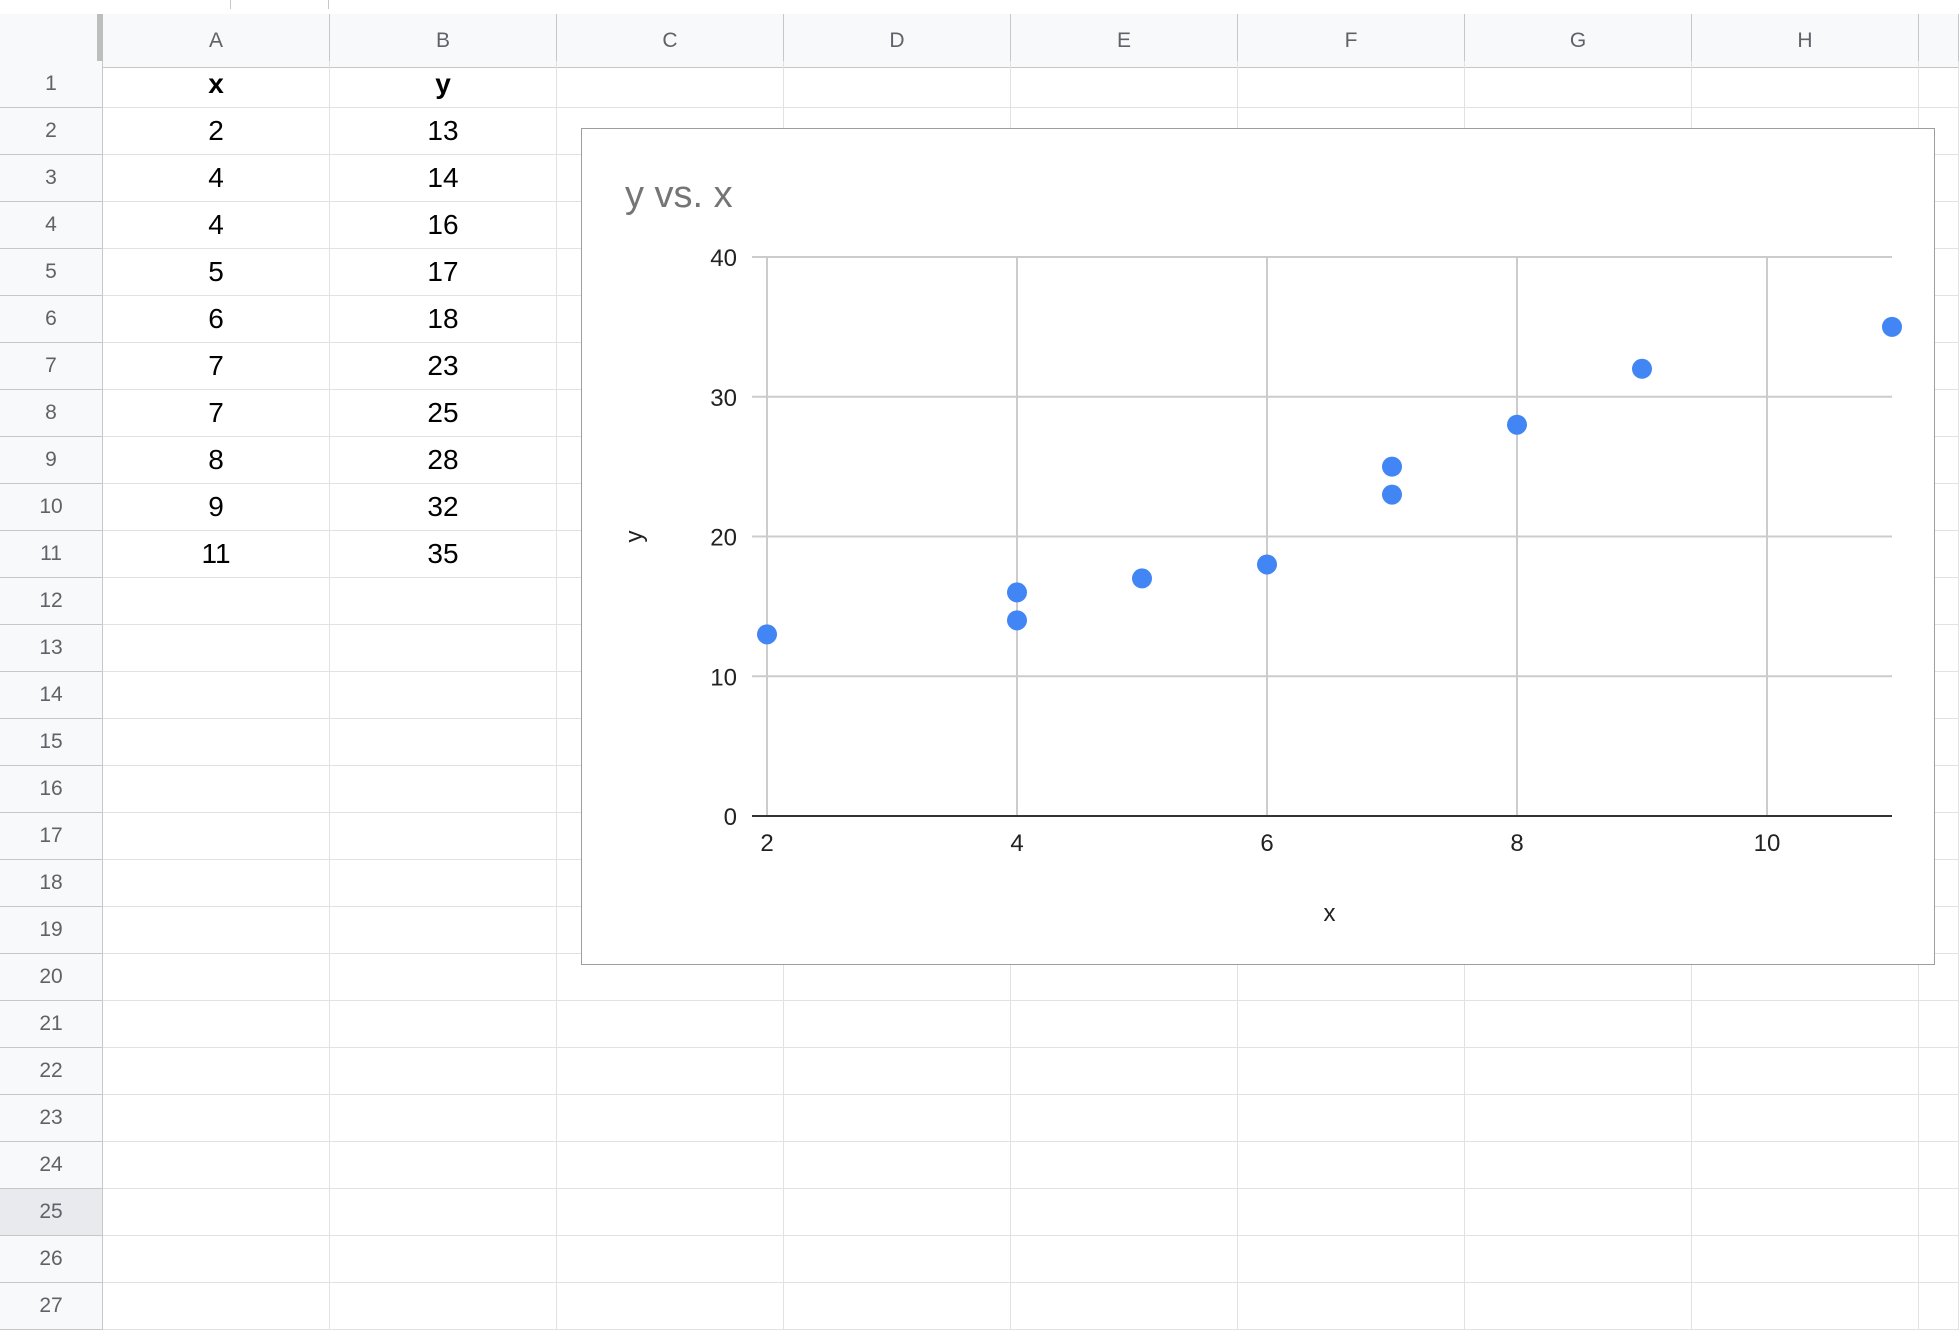 Image resolution: width=1959 pixels, height=1330 pixels. I want to click on row-header-22: 22, so click(51, 1071).